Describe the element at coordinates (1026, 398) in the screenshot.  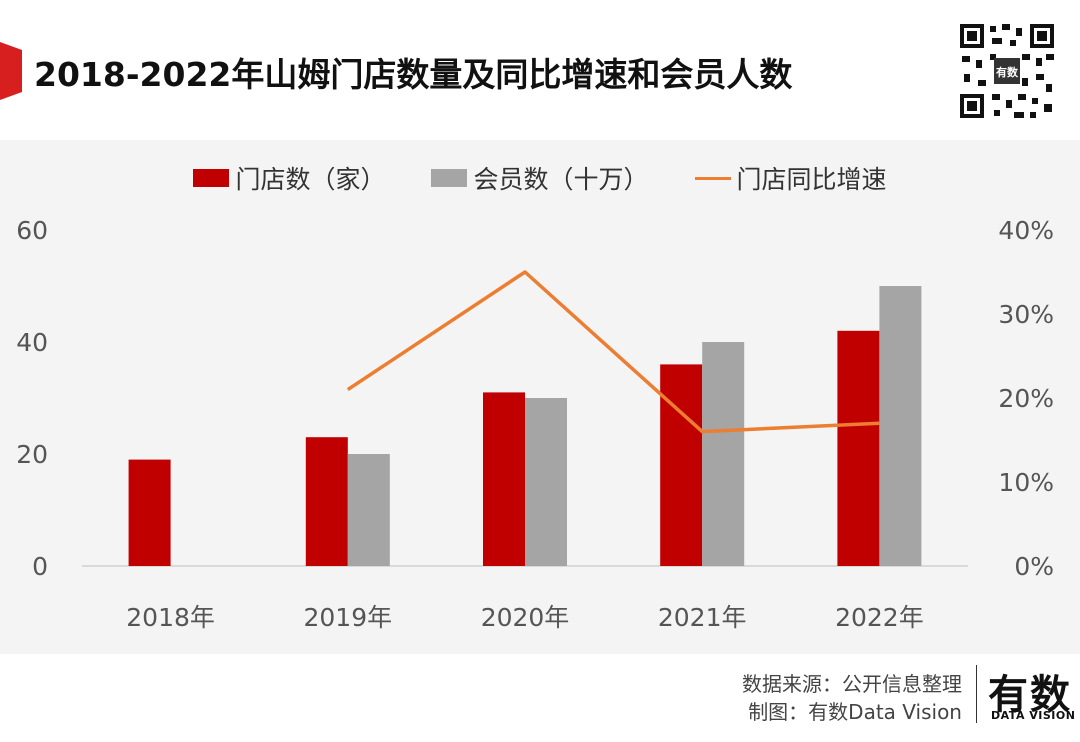
I see `y-right-tick-label: 20%` at that location.